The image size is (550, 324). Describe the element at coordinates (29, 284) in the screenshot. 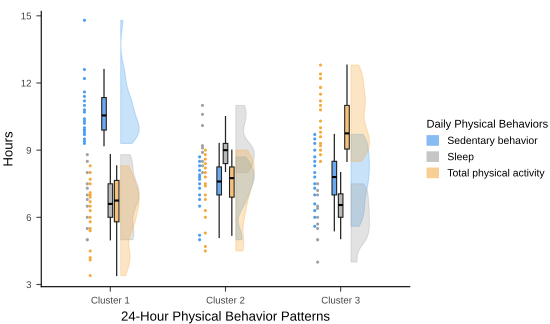

I see `y-tick-label: 3` at that location.